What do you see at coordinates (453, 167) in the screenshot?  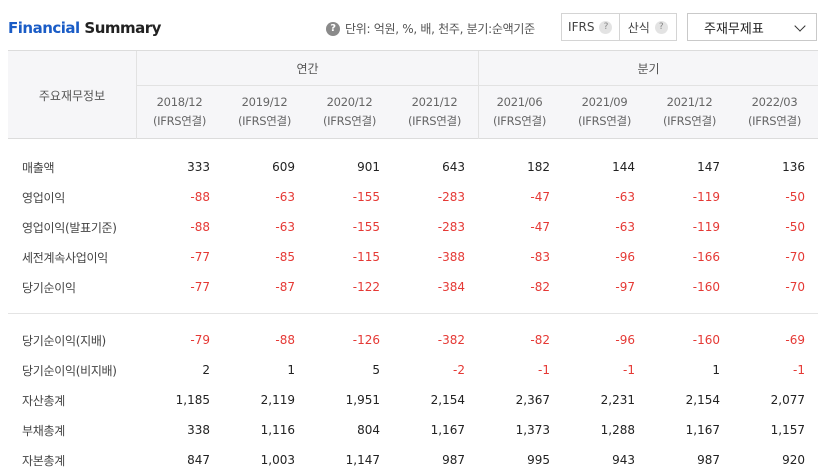 I see `table-cell: 643` at bounding box center [453, 167].